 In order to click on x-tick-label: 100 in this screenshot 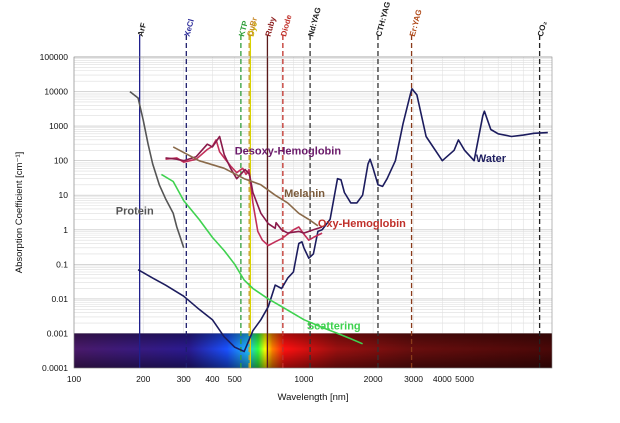, I will do `click(74, 379)`.